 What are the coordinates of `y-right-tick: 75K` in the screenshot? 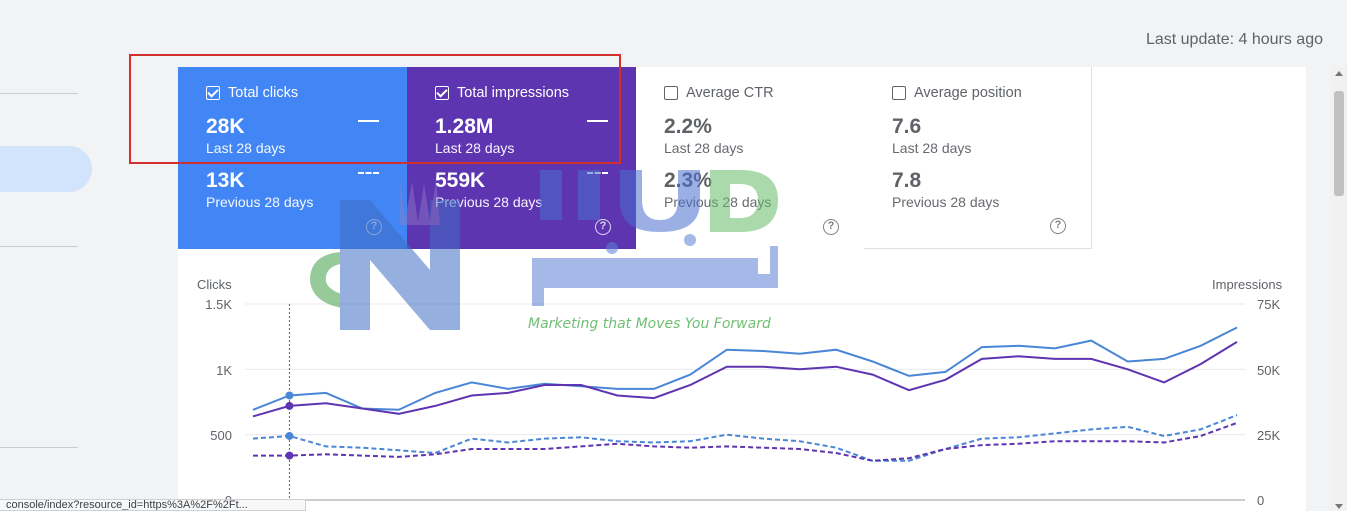 It's located at (1269, 304).